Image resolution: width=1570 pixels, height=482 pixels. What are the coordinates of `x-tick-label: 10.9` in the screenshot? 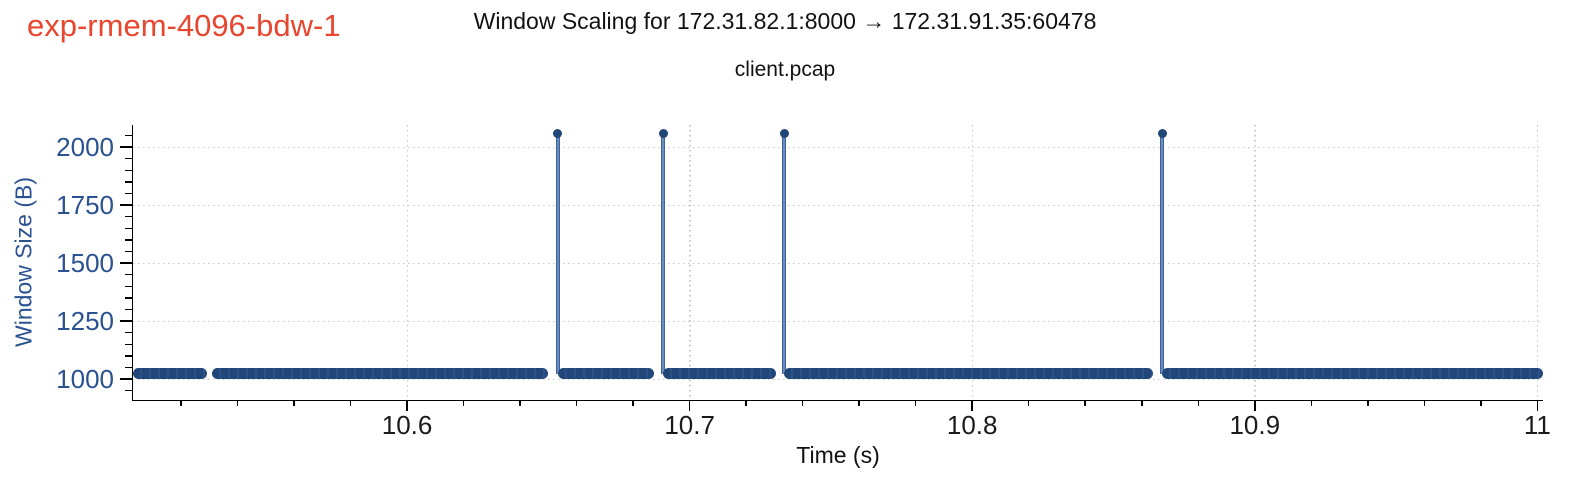 It's located at (1255, 425).